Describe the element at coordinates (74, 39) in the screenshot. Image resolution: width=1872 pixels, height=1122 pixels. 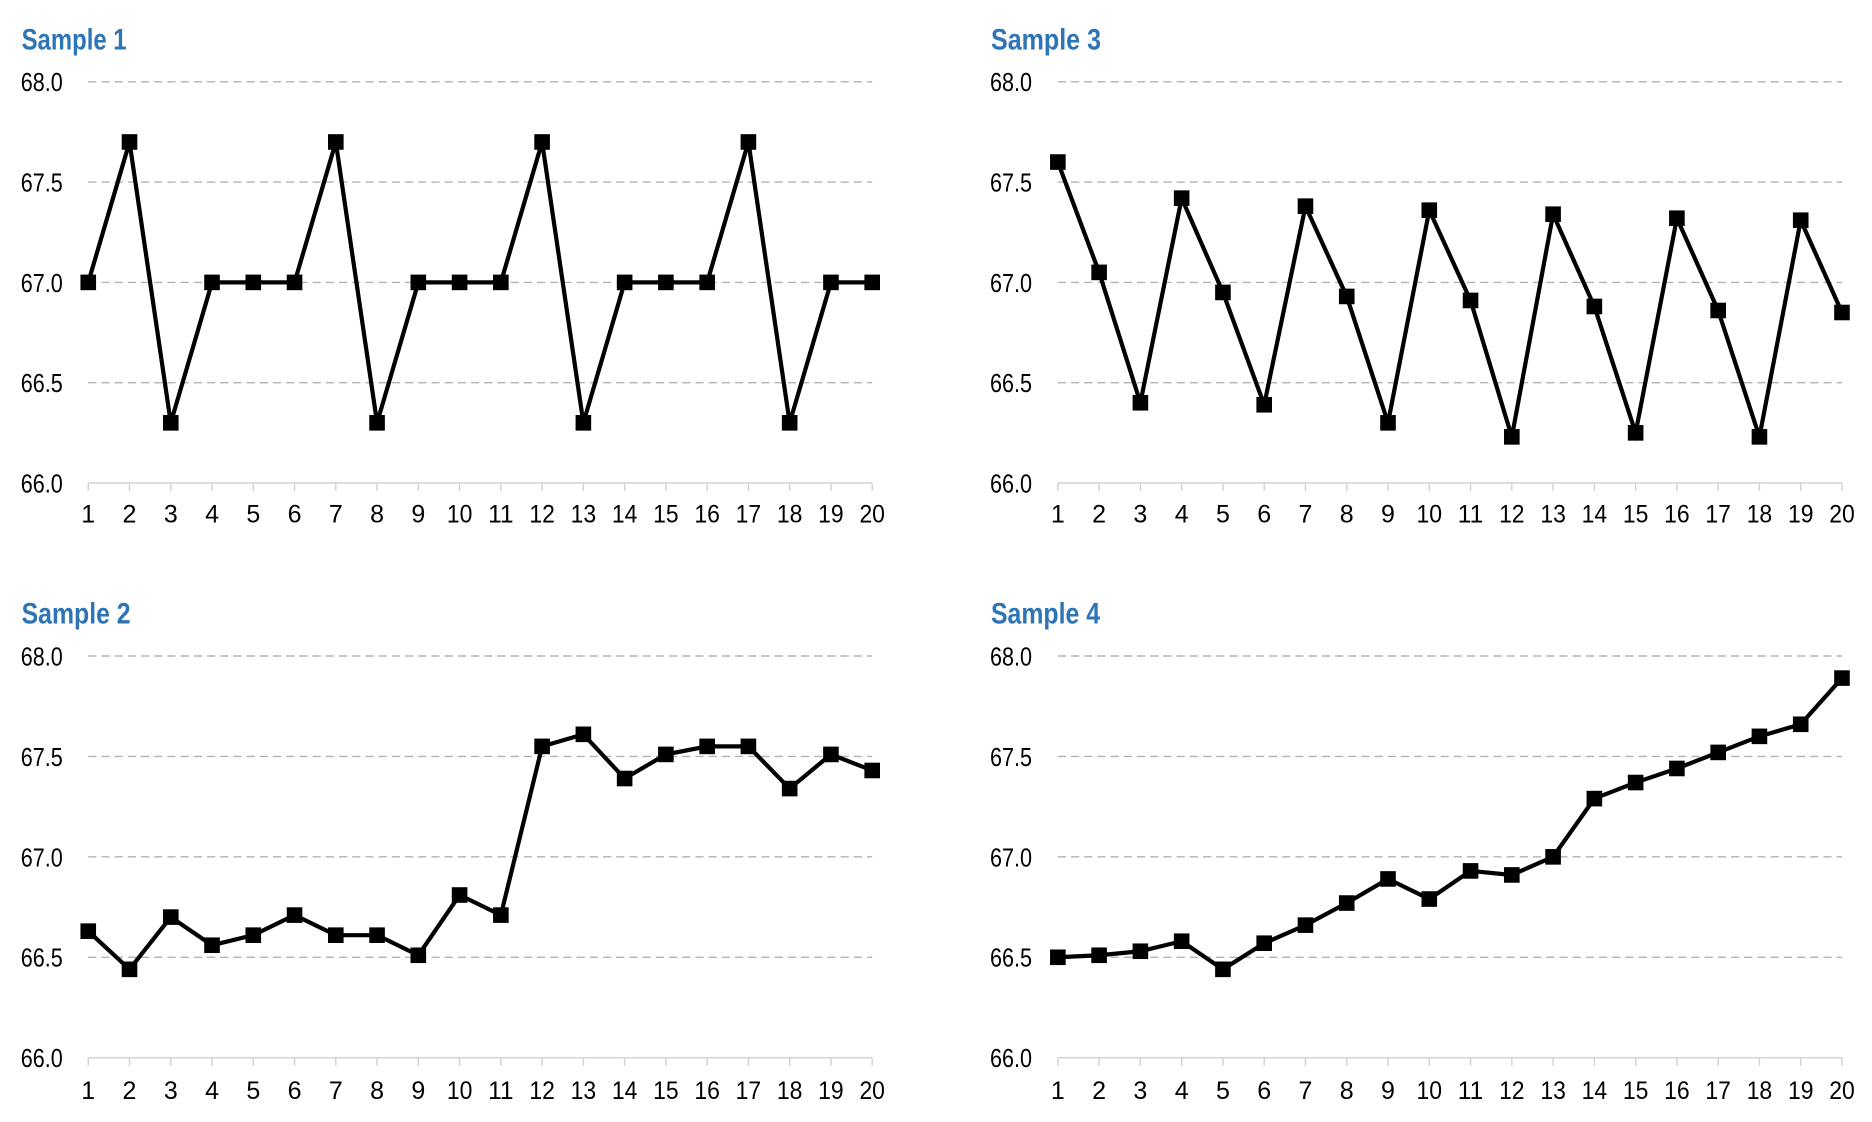
I see `svg-text: Sample 1` at that location.